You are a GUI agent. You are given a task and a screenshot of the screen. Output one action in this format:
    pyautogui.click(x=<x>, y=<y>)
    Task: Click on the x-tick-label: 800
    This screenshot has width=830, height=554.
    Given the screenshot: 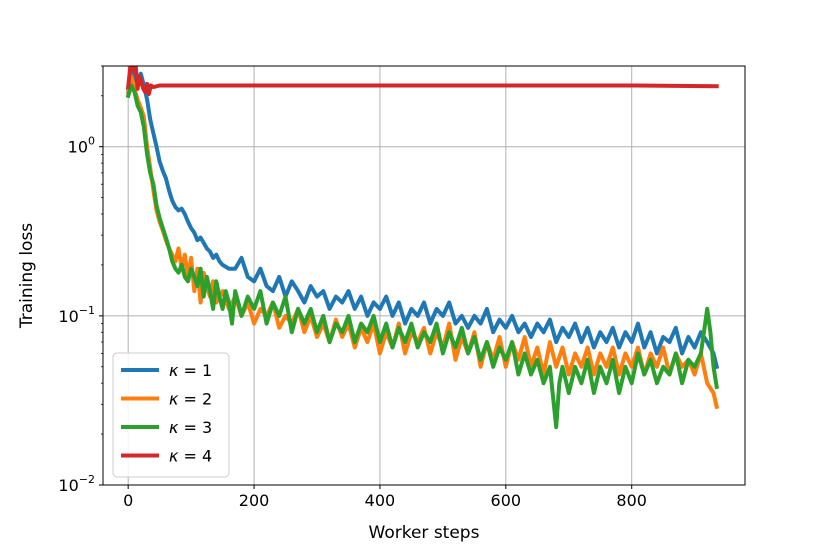 What is the action you would take?
    pyautogui.click(x=631, y=500)
    